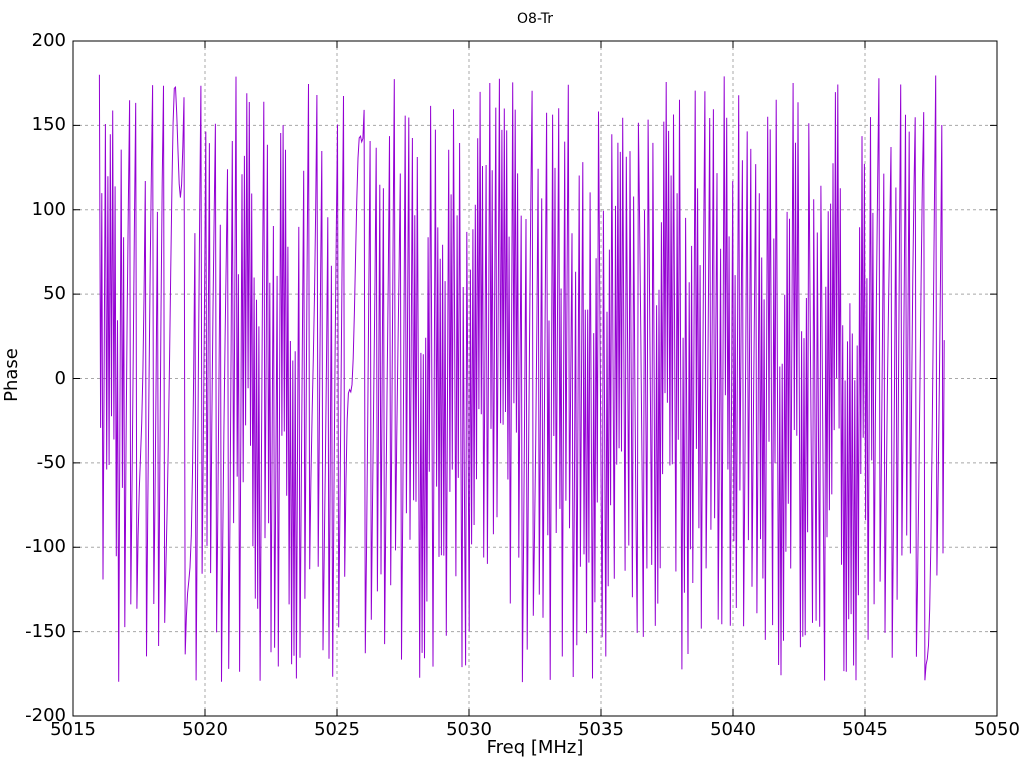 The width and height of the screenshot is (1024, 768). What do you see at coordinates (535, 747) in the screenshot?
I see `x-axis-label: Freq [MHz]` at bounding box center [535, 747].